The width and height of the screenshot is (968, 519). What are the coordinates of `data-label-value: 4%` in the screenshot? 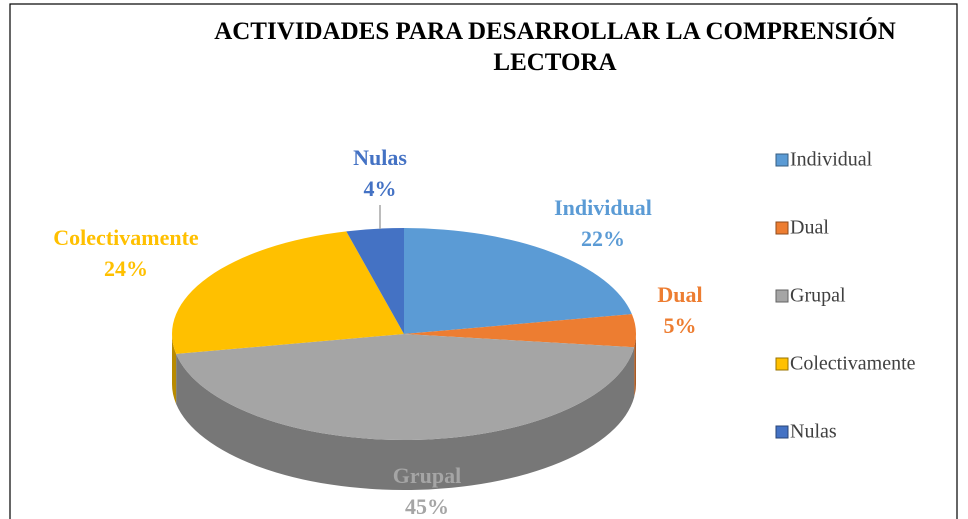 It's located at (380, 188).